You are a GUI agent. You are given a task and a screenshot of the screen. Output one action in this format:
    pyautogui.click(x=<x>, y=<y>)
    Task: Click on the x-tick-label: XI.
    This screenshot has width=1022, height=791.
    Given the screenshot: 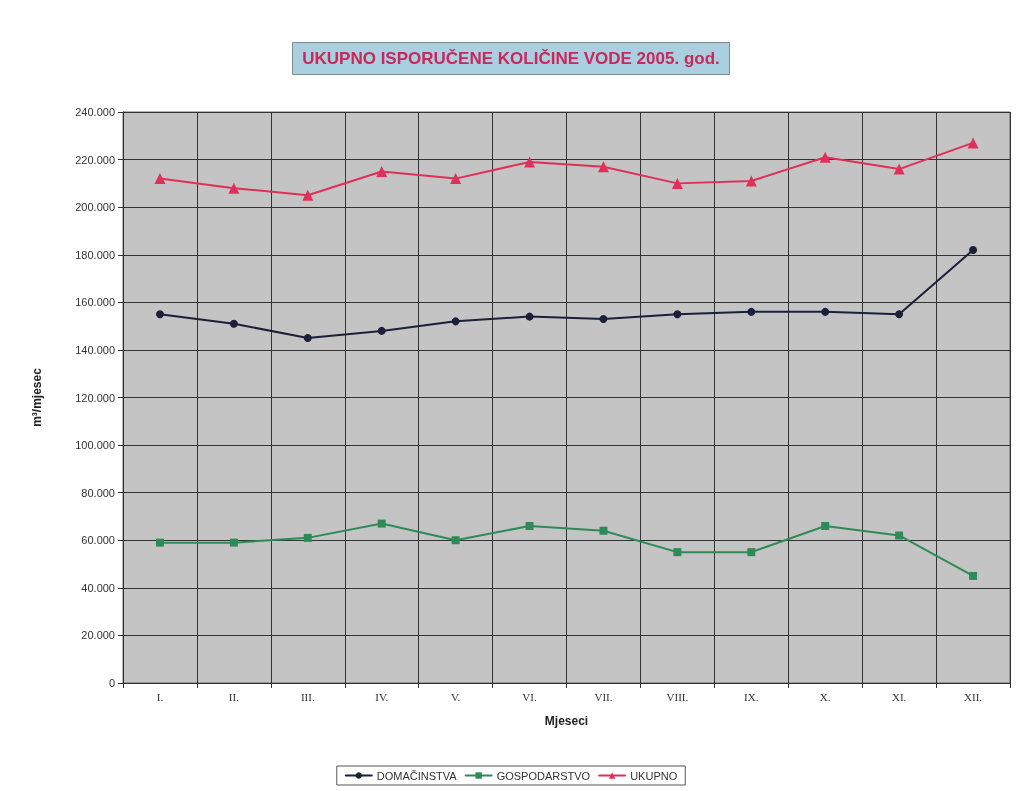 What is the action you would take?
    pyautogui.click(x=899, y=696)
    